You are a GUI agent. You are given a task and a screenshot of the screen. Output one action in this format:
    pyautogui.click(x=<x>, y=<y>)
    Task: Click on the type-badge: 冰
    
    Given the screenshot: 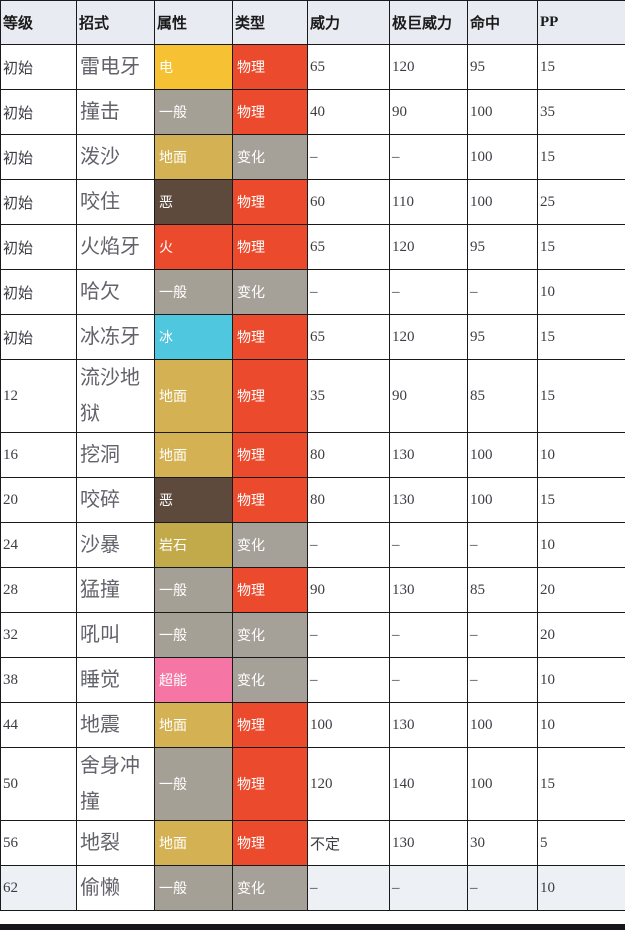 What is the action you would take?
    pyautogui.click(x=193, y=337)
    